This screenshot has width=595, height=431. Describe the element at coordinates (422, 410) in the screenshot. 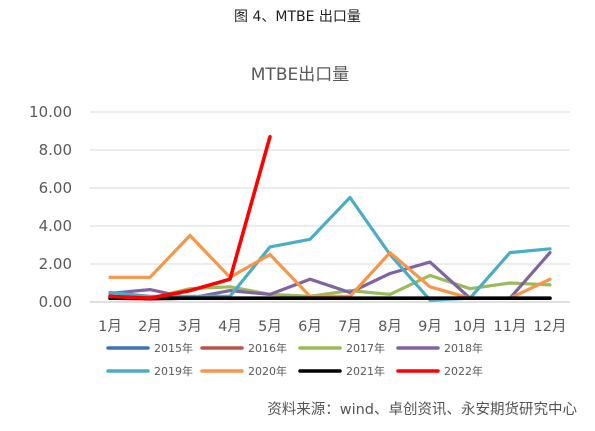

I see `source-note: 资料来源：wind、卓创资讯、永安期货研究中心` at that location.